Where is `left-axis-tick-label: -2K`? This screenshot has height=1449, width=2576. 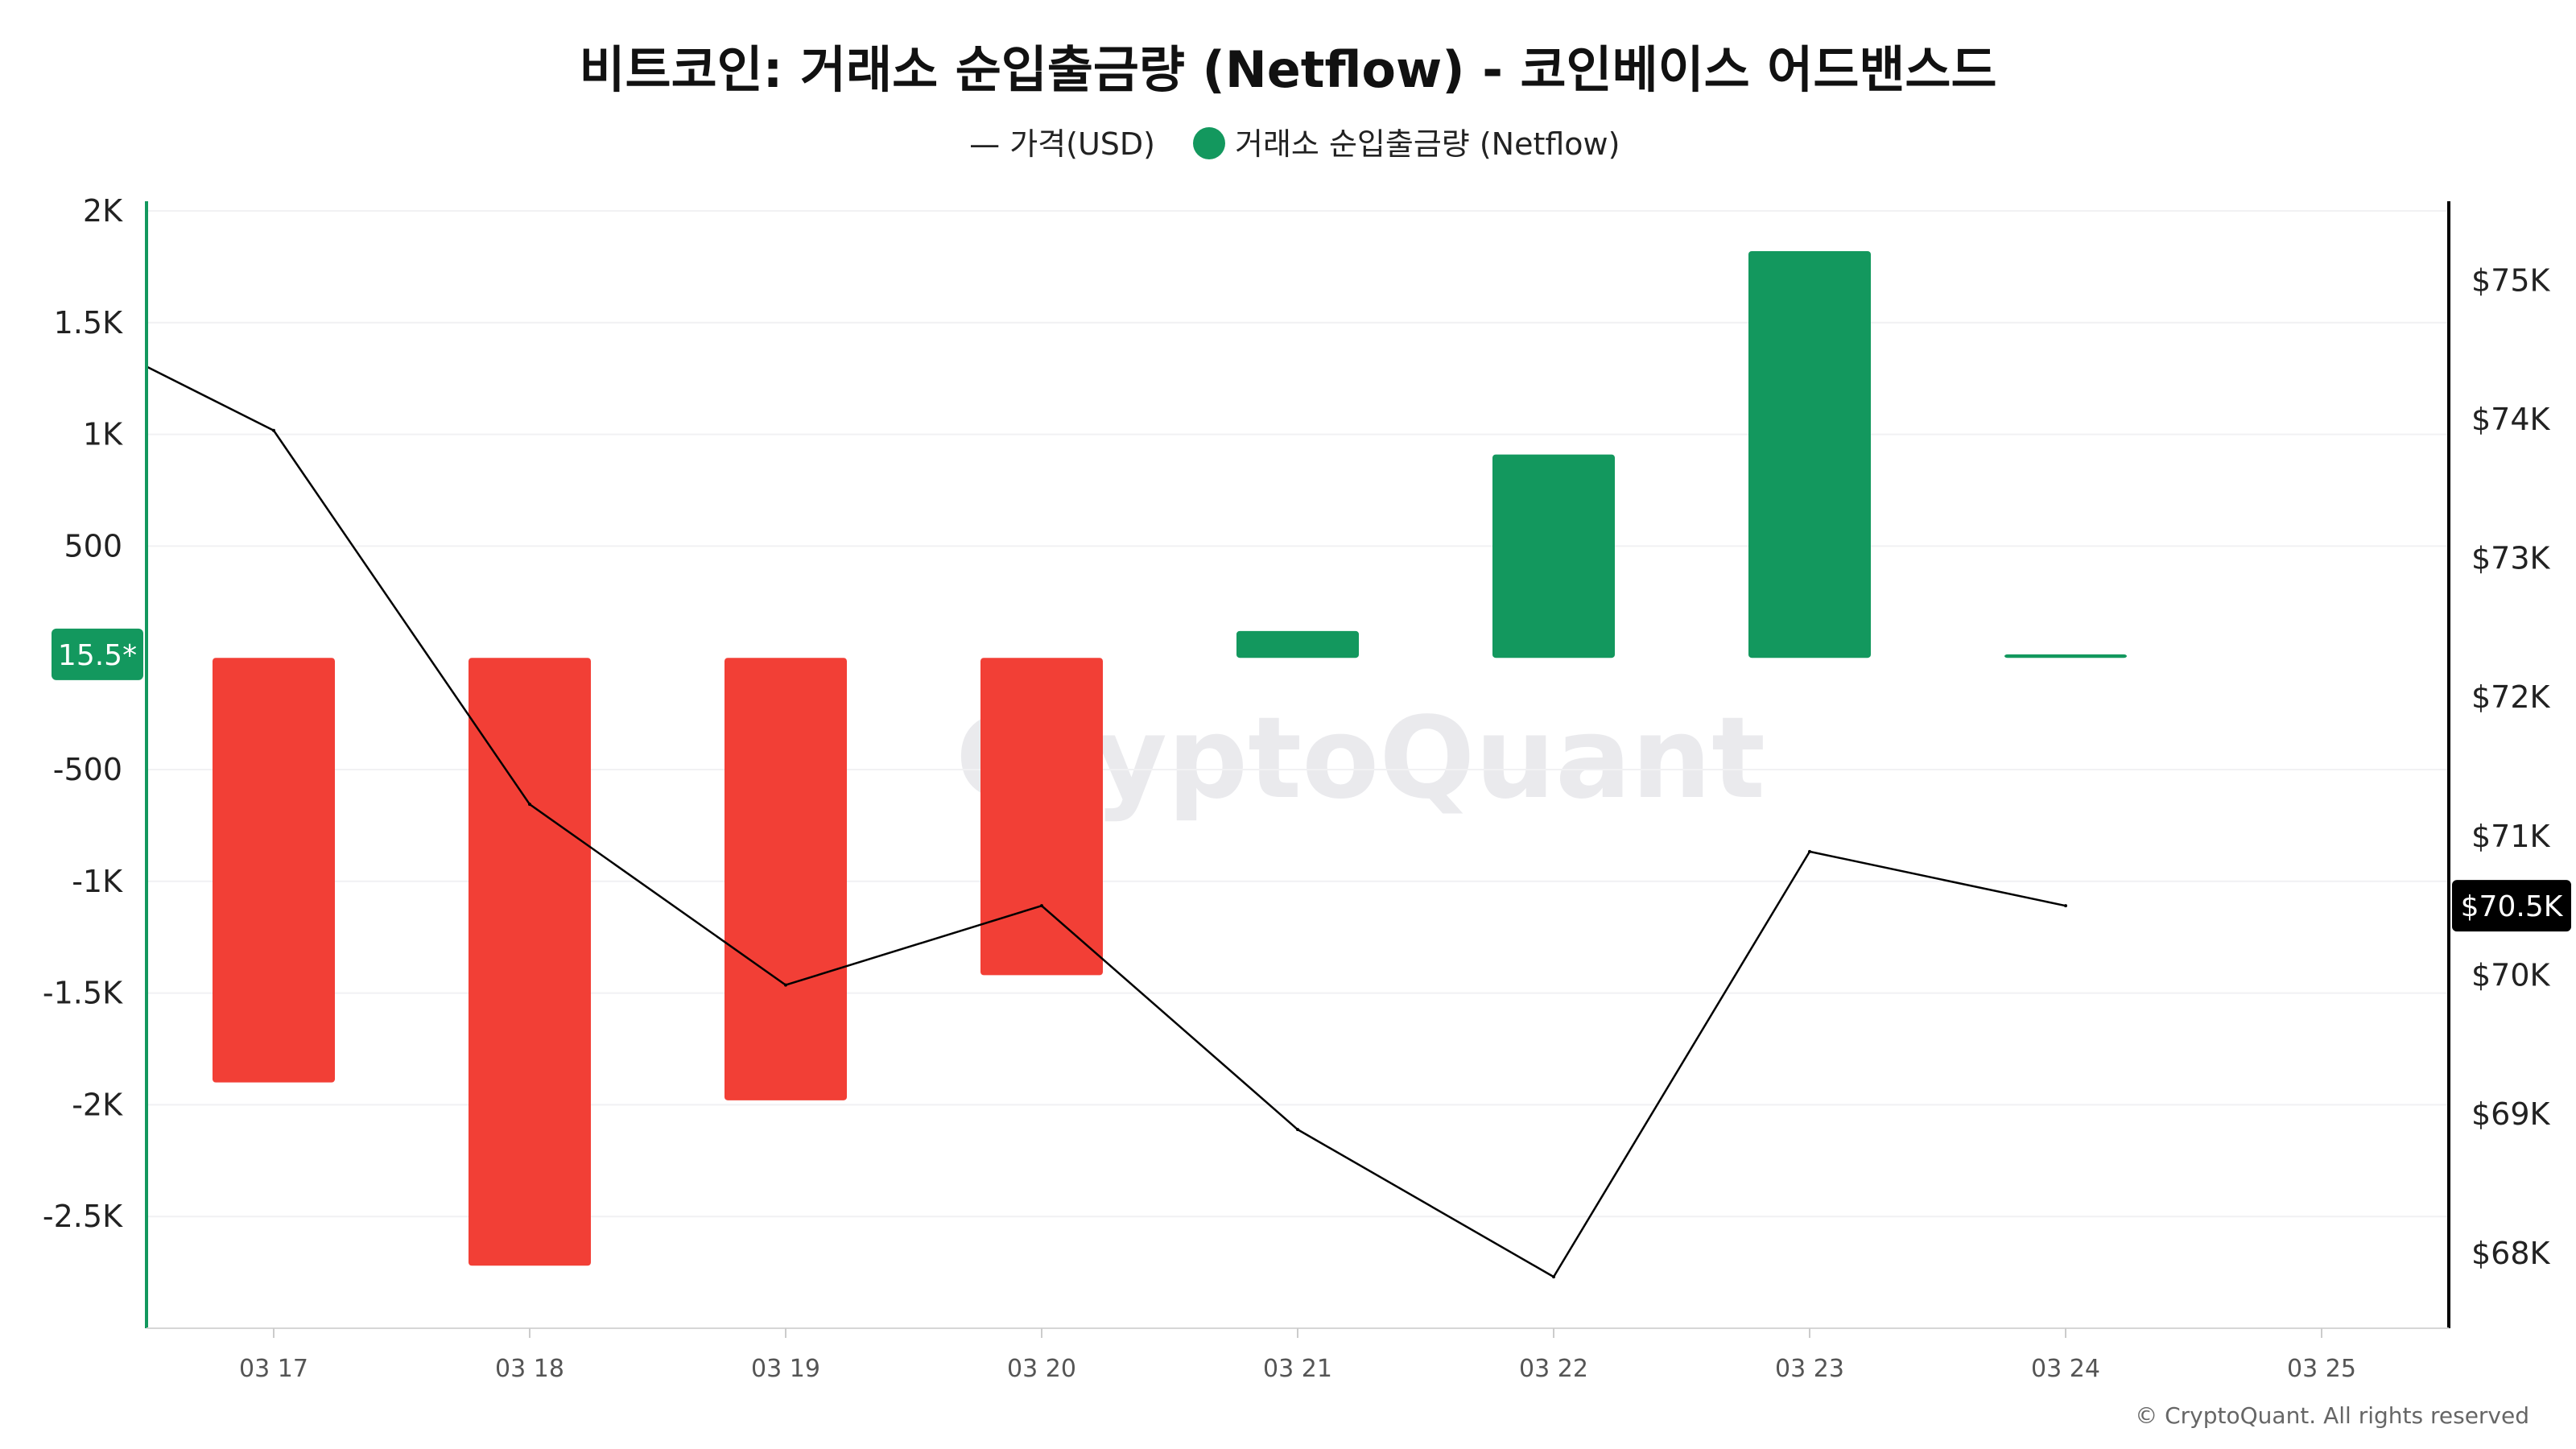
left-axis-tick-label: -2K is located at coordinates (97, 1104).